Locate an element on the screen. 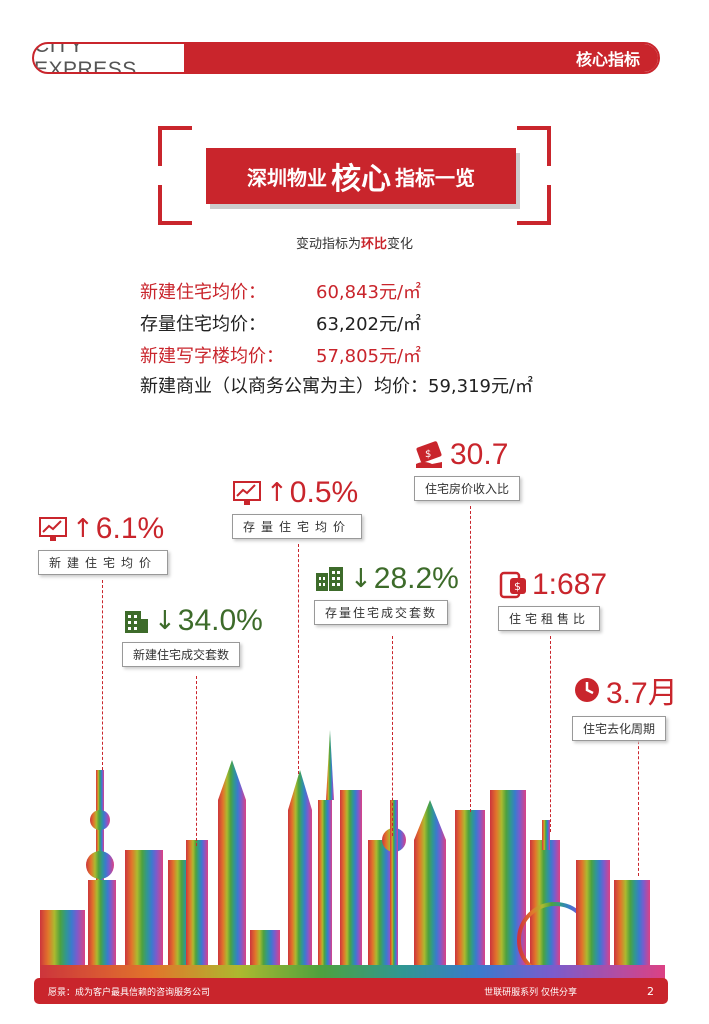 This screenshot has height=1024, width=709. subtitle-pre: 变动指标为 is located at coordinates (328, 244).